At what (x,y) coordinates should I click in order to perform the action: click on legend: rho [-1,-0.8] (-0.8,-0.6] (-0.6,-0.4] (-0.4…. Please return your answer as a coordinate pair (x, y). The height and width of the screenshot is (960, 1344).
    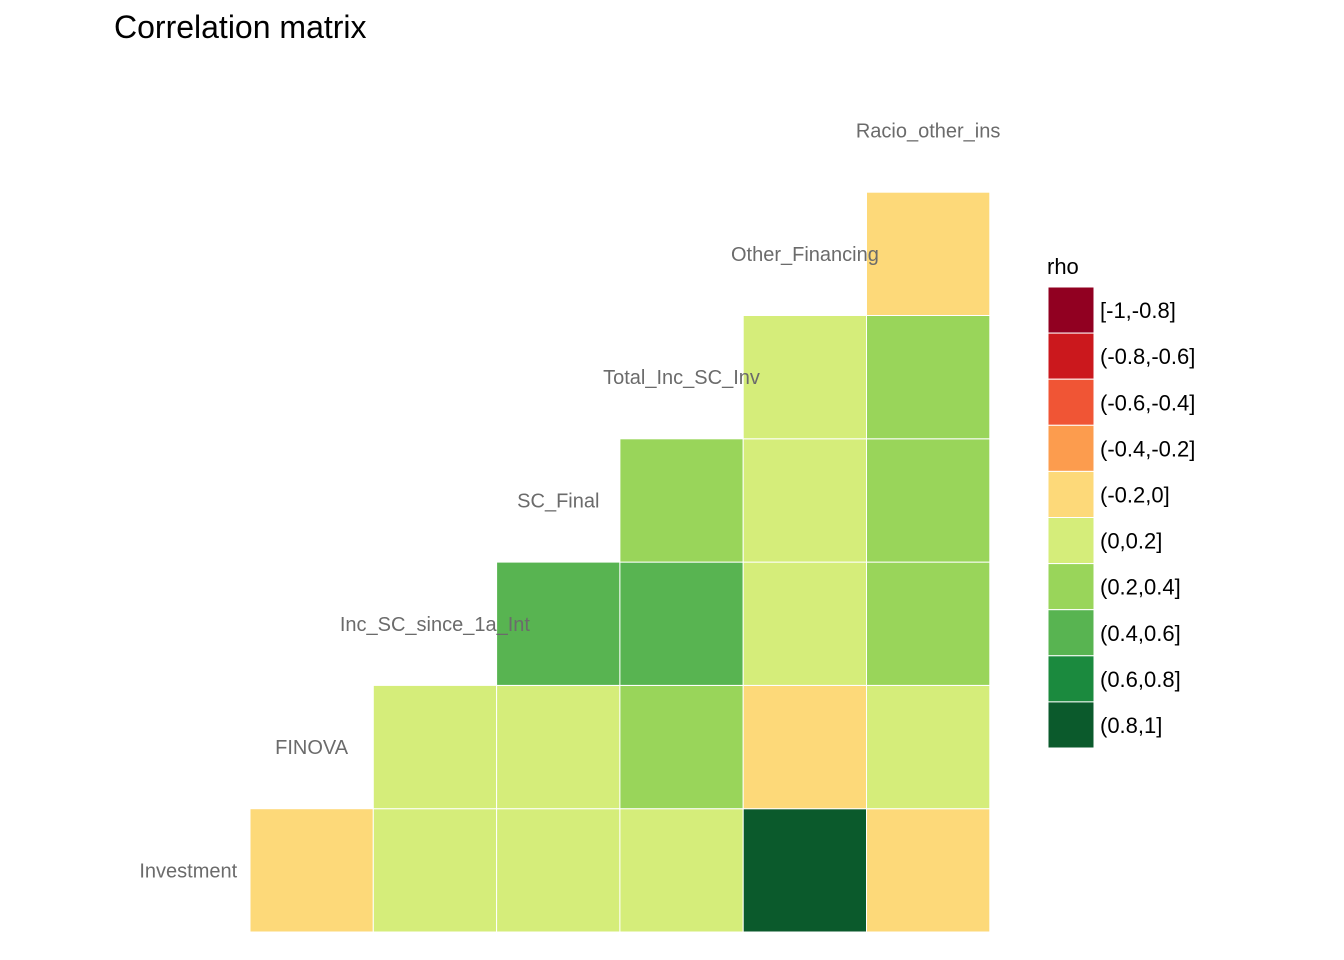
    Looking at the image, I should click on (1121, 501).